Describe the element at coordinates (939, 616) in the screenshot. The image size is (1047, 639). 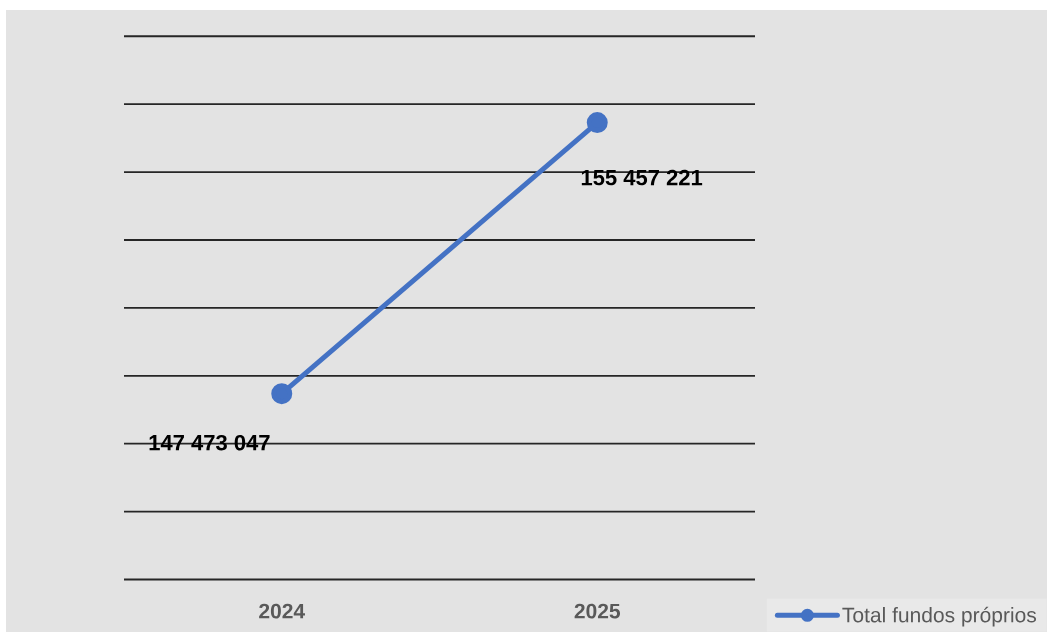
I see `legend-label: Total fundos próprios` at that location.